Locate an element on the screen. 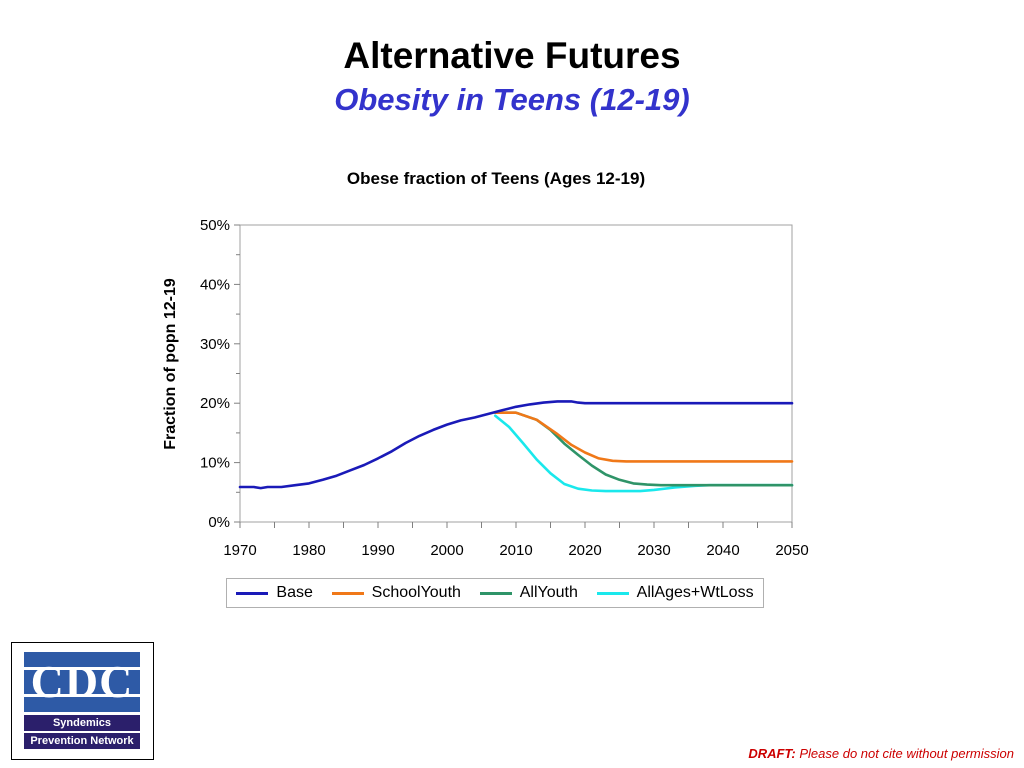  legend-label-schoolyouth: SchoolYouth is located at coordinates (416, 592).